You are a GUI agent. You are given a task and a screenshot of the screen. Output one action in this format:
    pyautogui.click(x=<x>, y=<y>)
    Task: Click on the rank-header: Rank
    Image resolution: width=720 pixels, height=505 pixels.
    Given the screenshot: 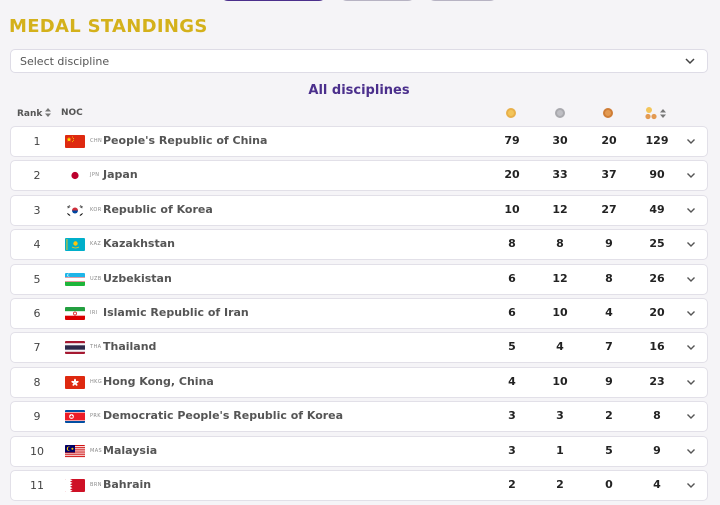 What is the action you would take?
    pyautogui.click(x=34, y=113)
    